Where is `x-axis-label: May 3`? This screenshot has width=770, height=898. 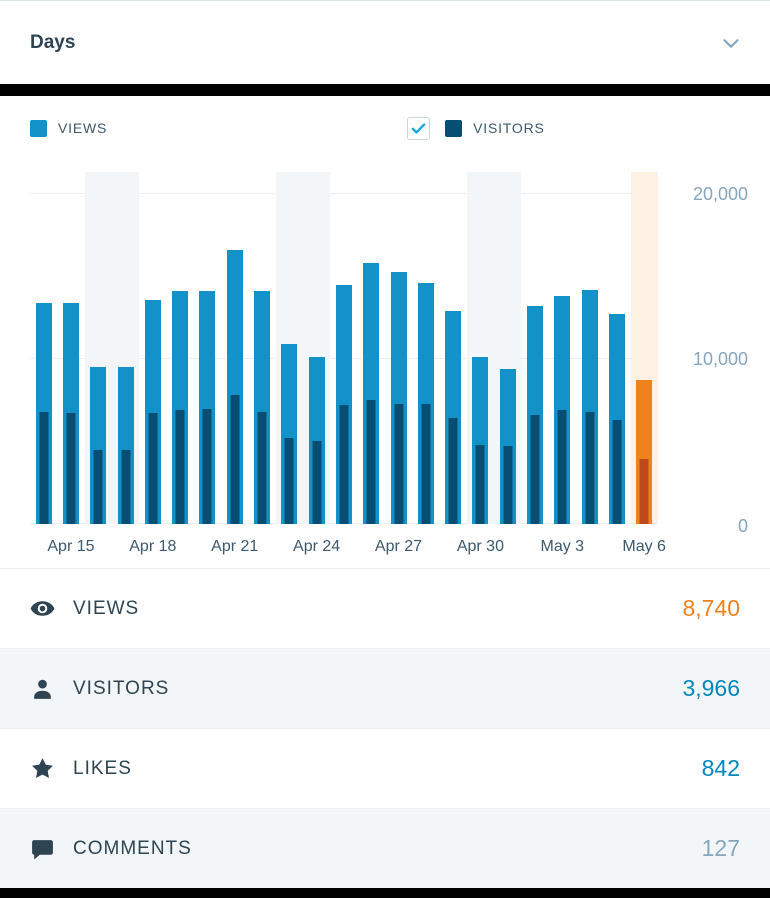
x-axis-label: May 3 is located at coordinates (562, 546).